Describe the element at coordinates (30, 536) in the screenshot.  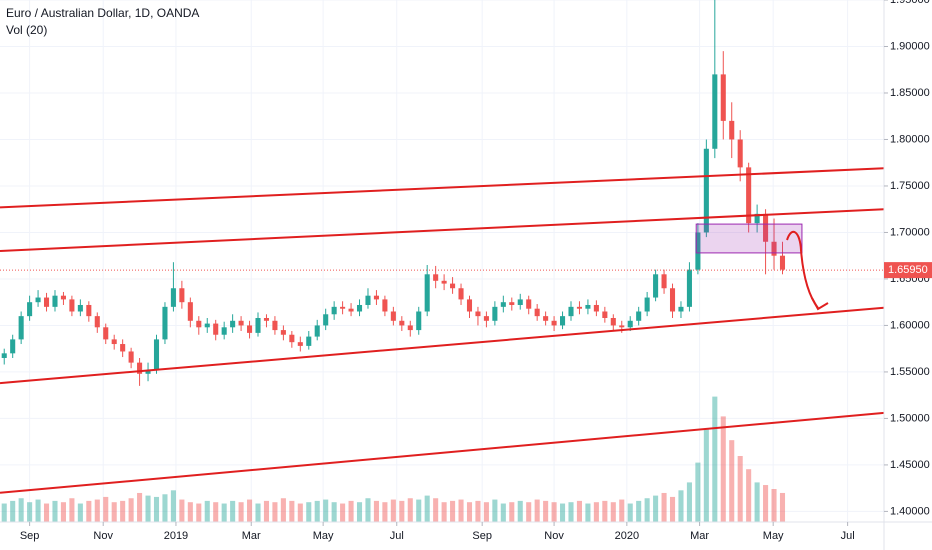
I see `x-tick-label: Sep` at that location.